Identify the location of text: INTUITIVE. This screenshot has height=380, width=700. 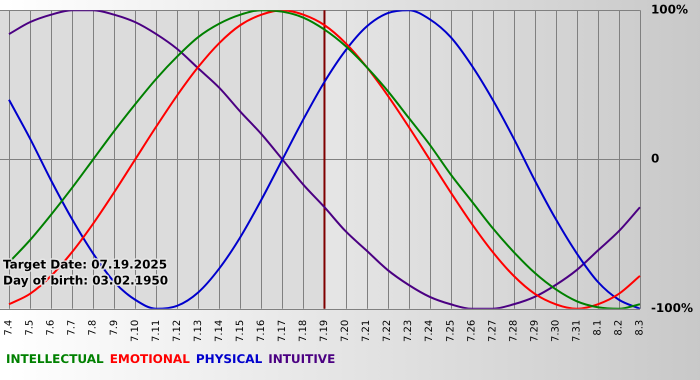
(302, 359).